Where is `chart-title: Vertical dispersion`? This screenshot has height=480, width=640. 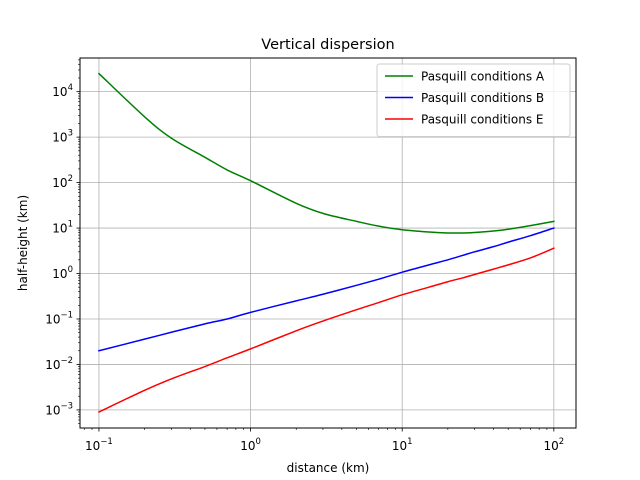 chart-title: Vertical dispersion is located at coordinates (327, 45).